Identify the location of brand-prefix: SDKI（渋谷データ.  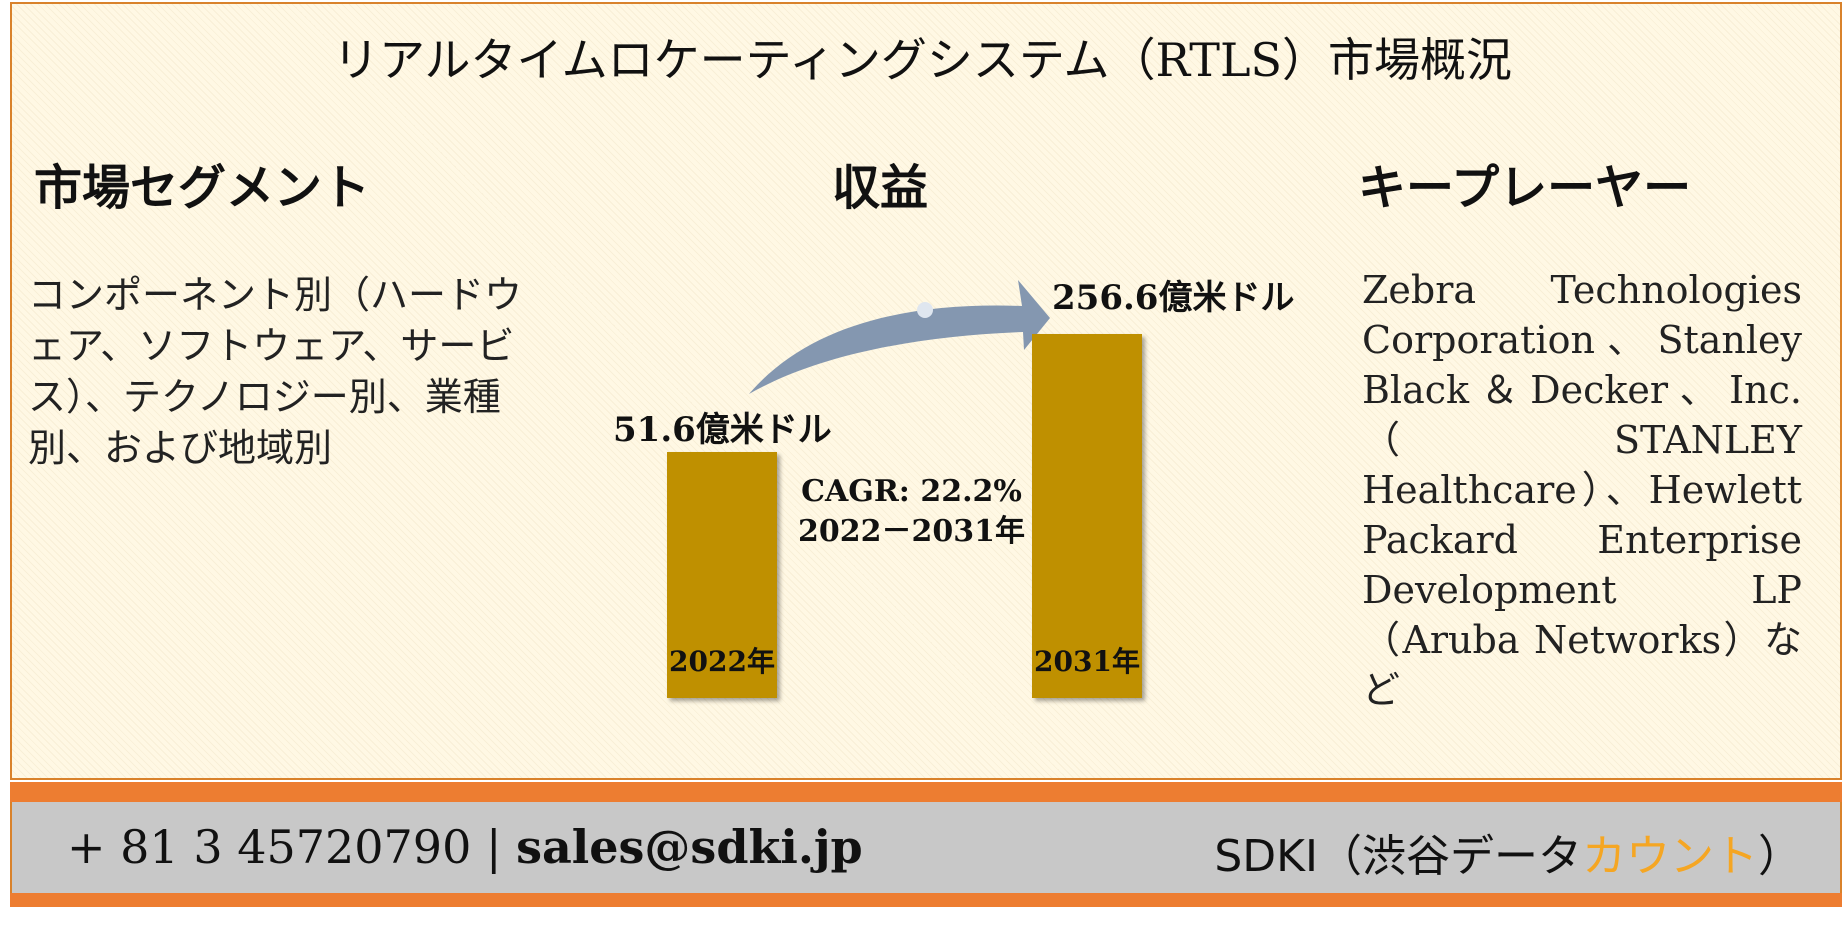
(1398, 856).